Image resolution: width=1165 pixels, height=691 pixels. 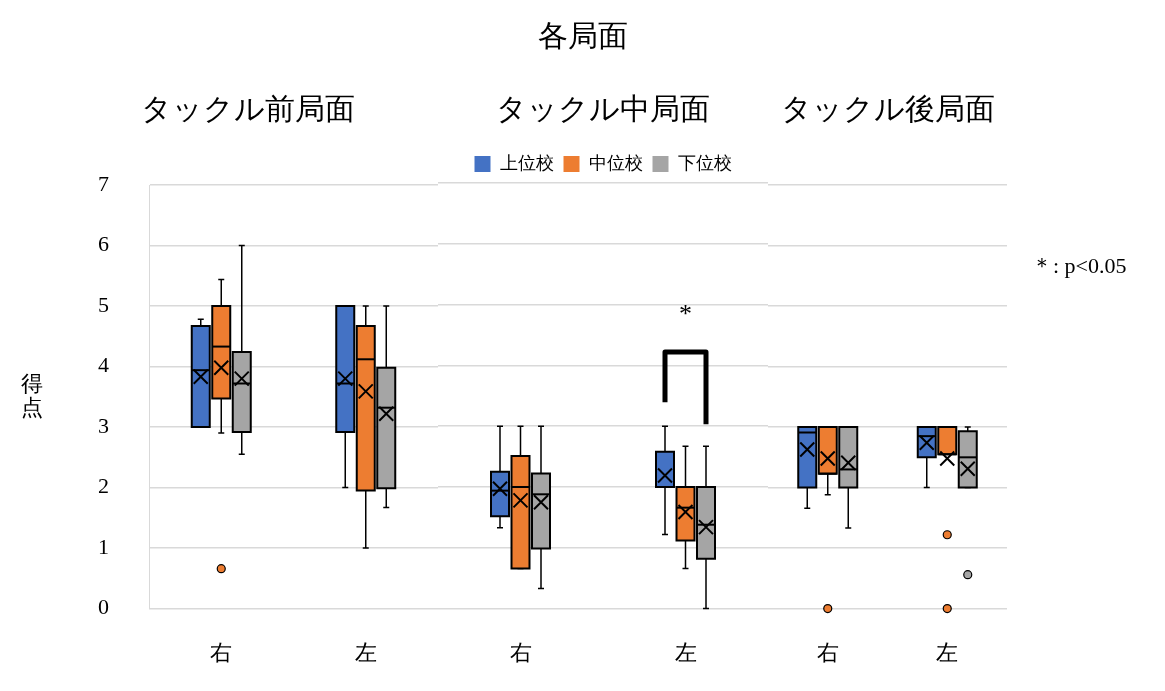 I want to click on y-tick-label: 0, so click(x=103, y=607).